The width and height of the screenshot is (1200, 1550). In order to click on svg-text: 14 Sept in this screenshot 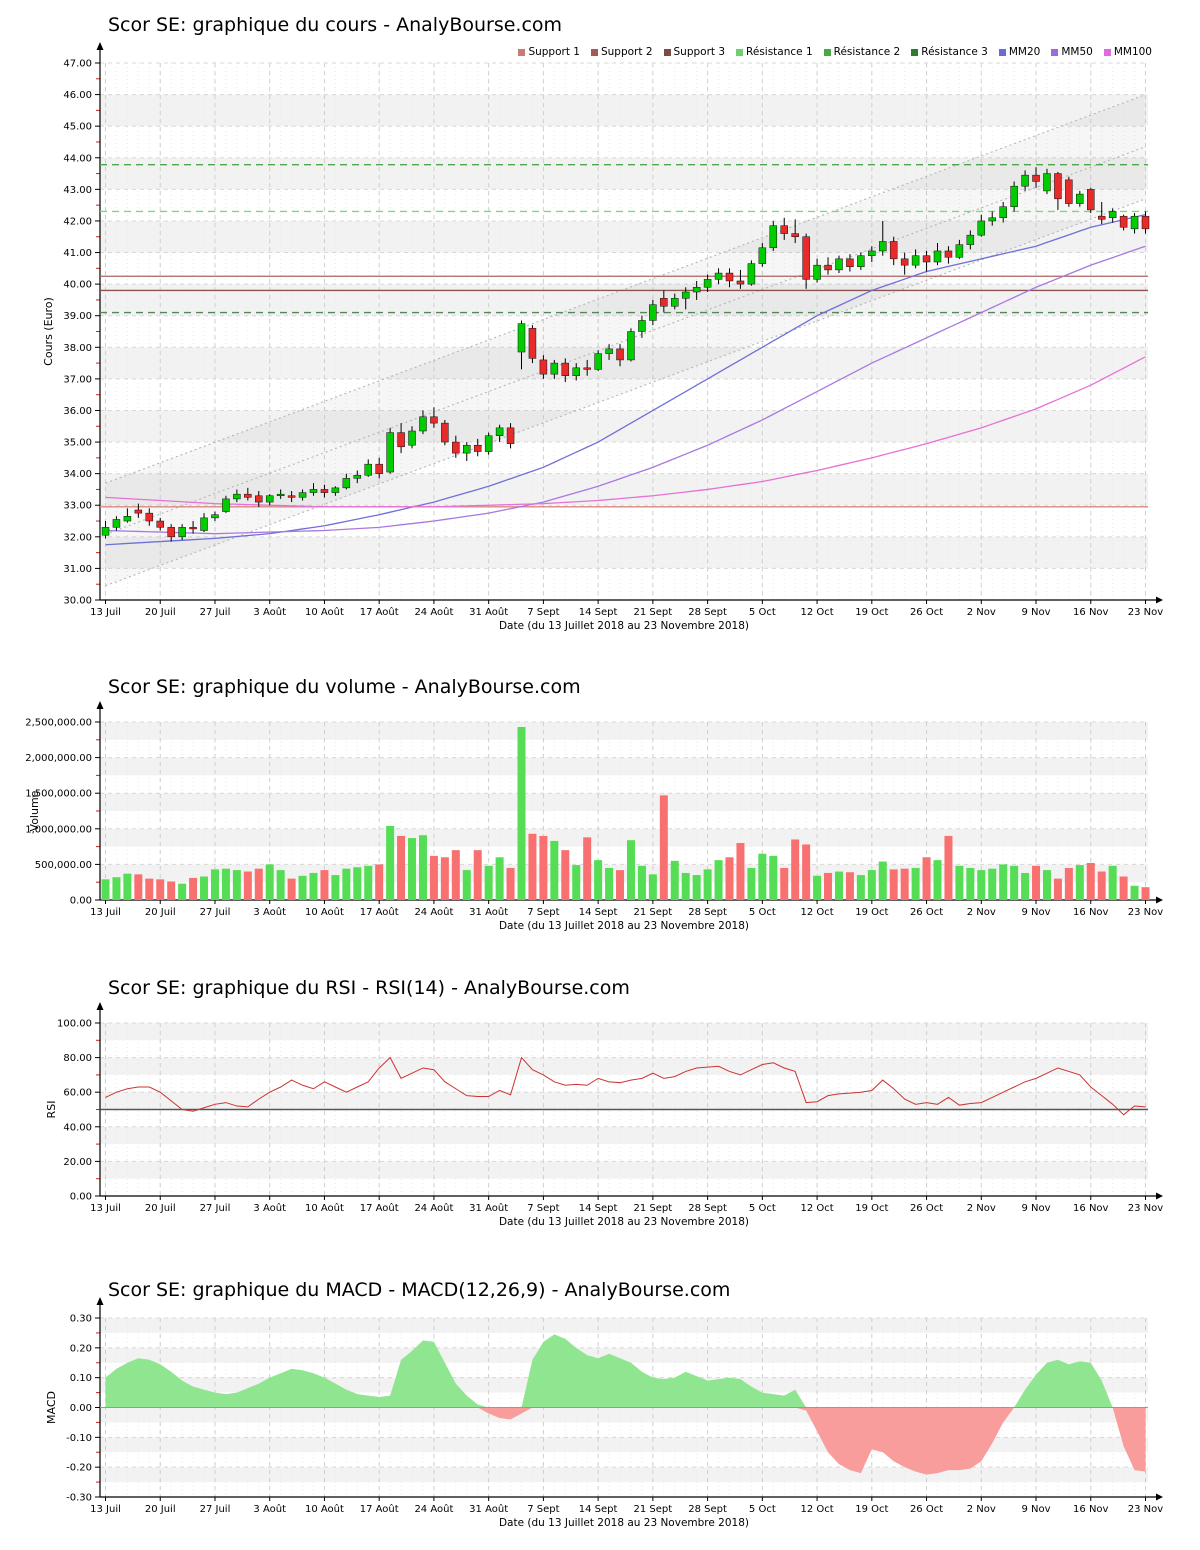, I will do `click(598, 912)`.